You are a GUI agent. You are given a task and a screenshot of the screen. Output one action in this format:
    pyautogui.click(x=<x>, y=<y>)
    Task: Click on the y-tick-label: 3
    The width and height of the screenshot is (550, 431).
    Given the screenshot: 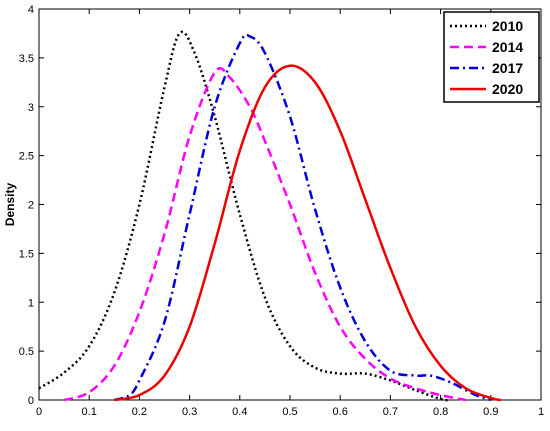 What is the action you would take?
    pyautogui.click(x=31, y=108)
    